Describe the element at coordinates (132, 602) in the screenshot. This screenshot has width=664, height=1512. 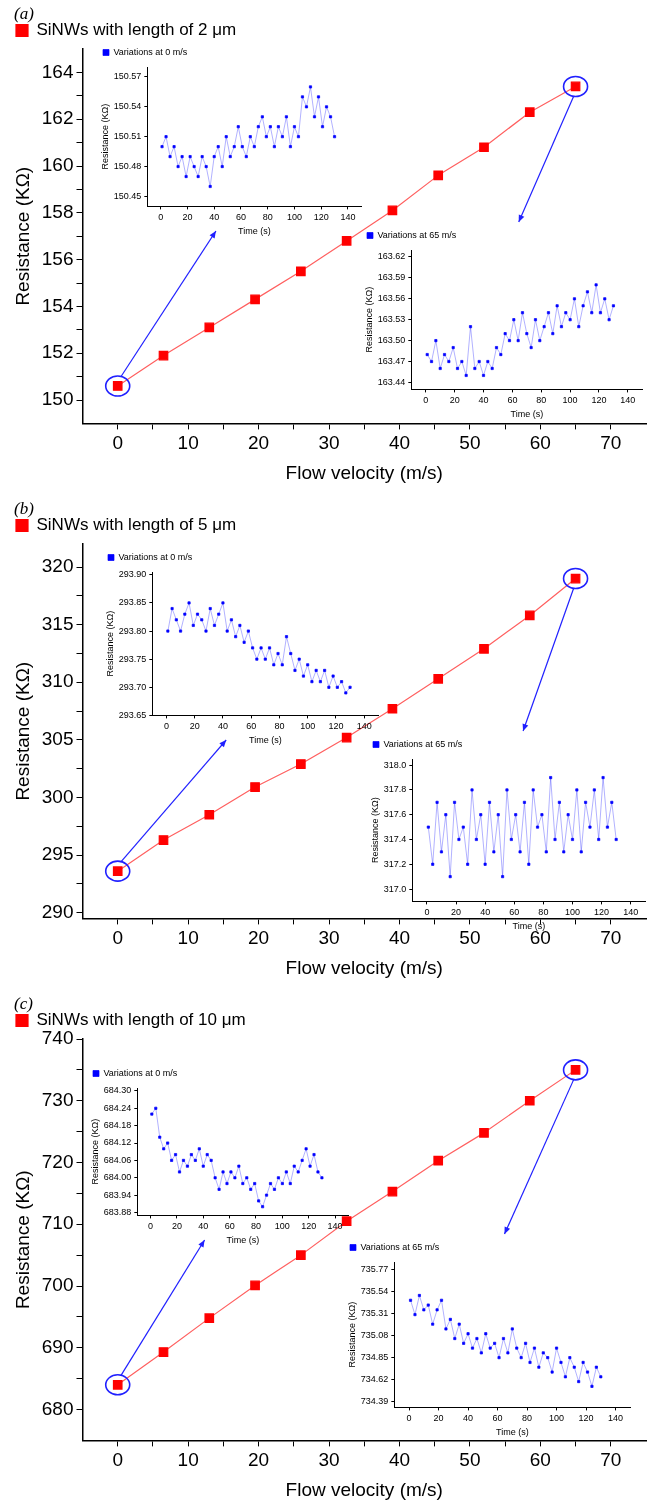
I see `y-tick-label: 293.85` at that location.